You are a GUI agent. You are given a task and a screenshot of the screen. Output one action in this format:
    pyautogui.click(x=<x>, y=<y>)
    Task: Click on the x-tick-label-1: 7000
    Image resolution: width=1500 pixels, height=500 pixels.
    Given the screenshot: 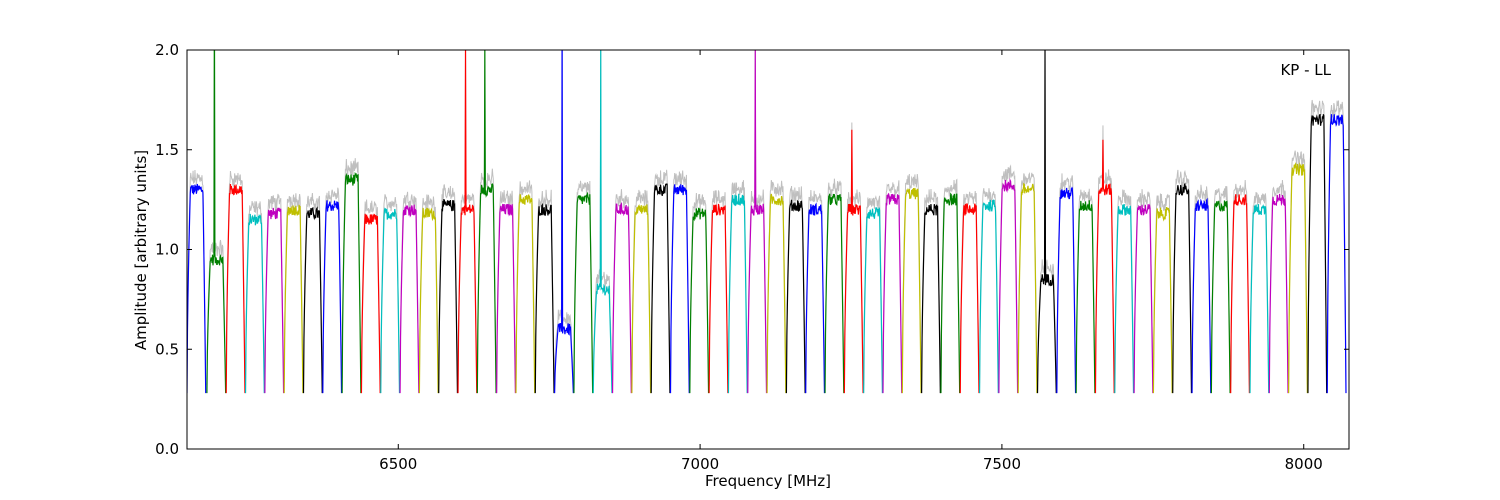 What is the action you would take?
    pyautogui.click(x=700, y=464)
    